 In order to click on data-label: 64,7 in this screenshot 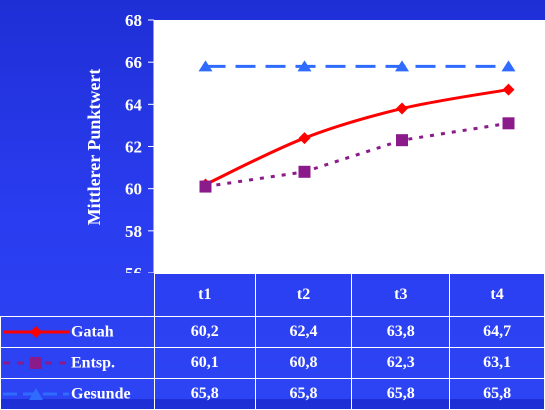, I will do `click(497, 332)`.